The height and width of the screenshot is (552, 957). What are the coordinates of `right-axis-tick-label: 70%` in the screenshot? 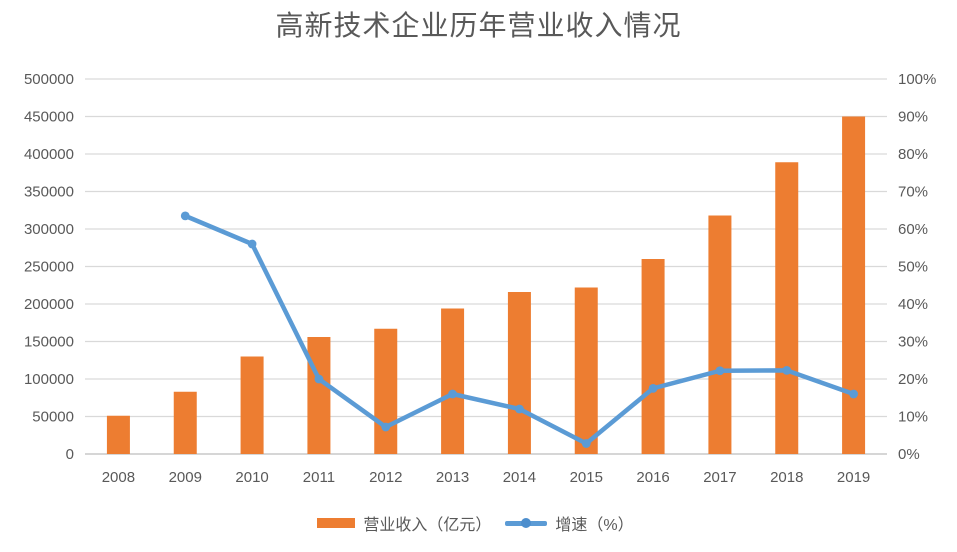 It's located at (913, 192).